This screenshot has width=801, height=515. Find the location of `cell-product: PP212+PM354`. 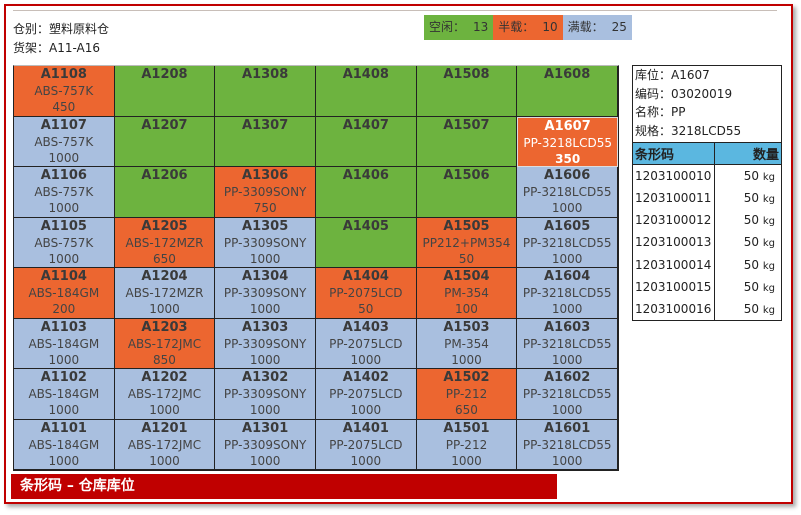

cell-product: PP212+PM354 is located at coordinates (466, 242).